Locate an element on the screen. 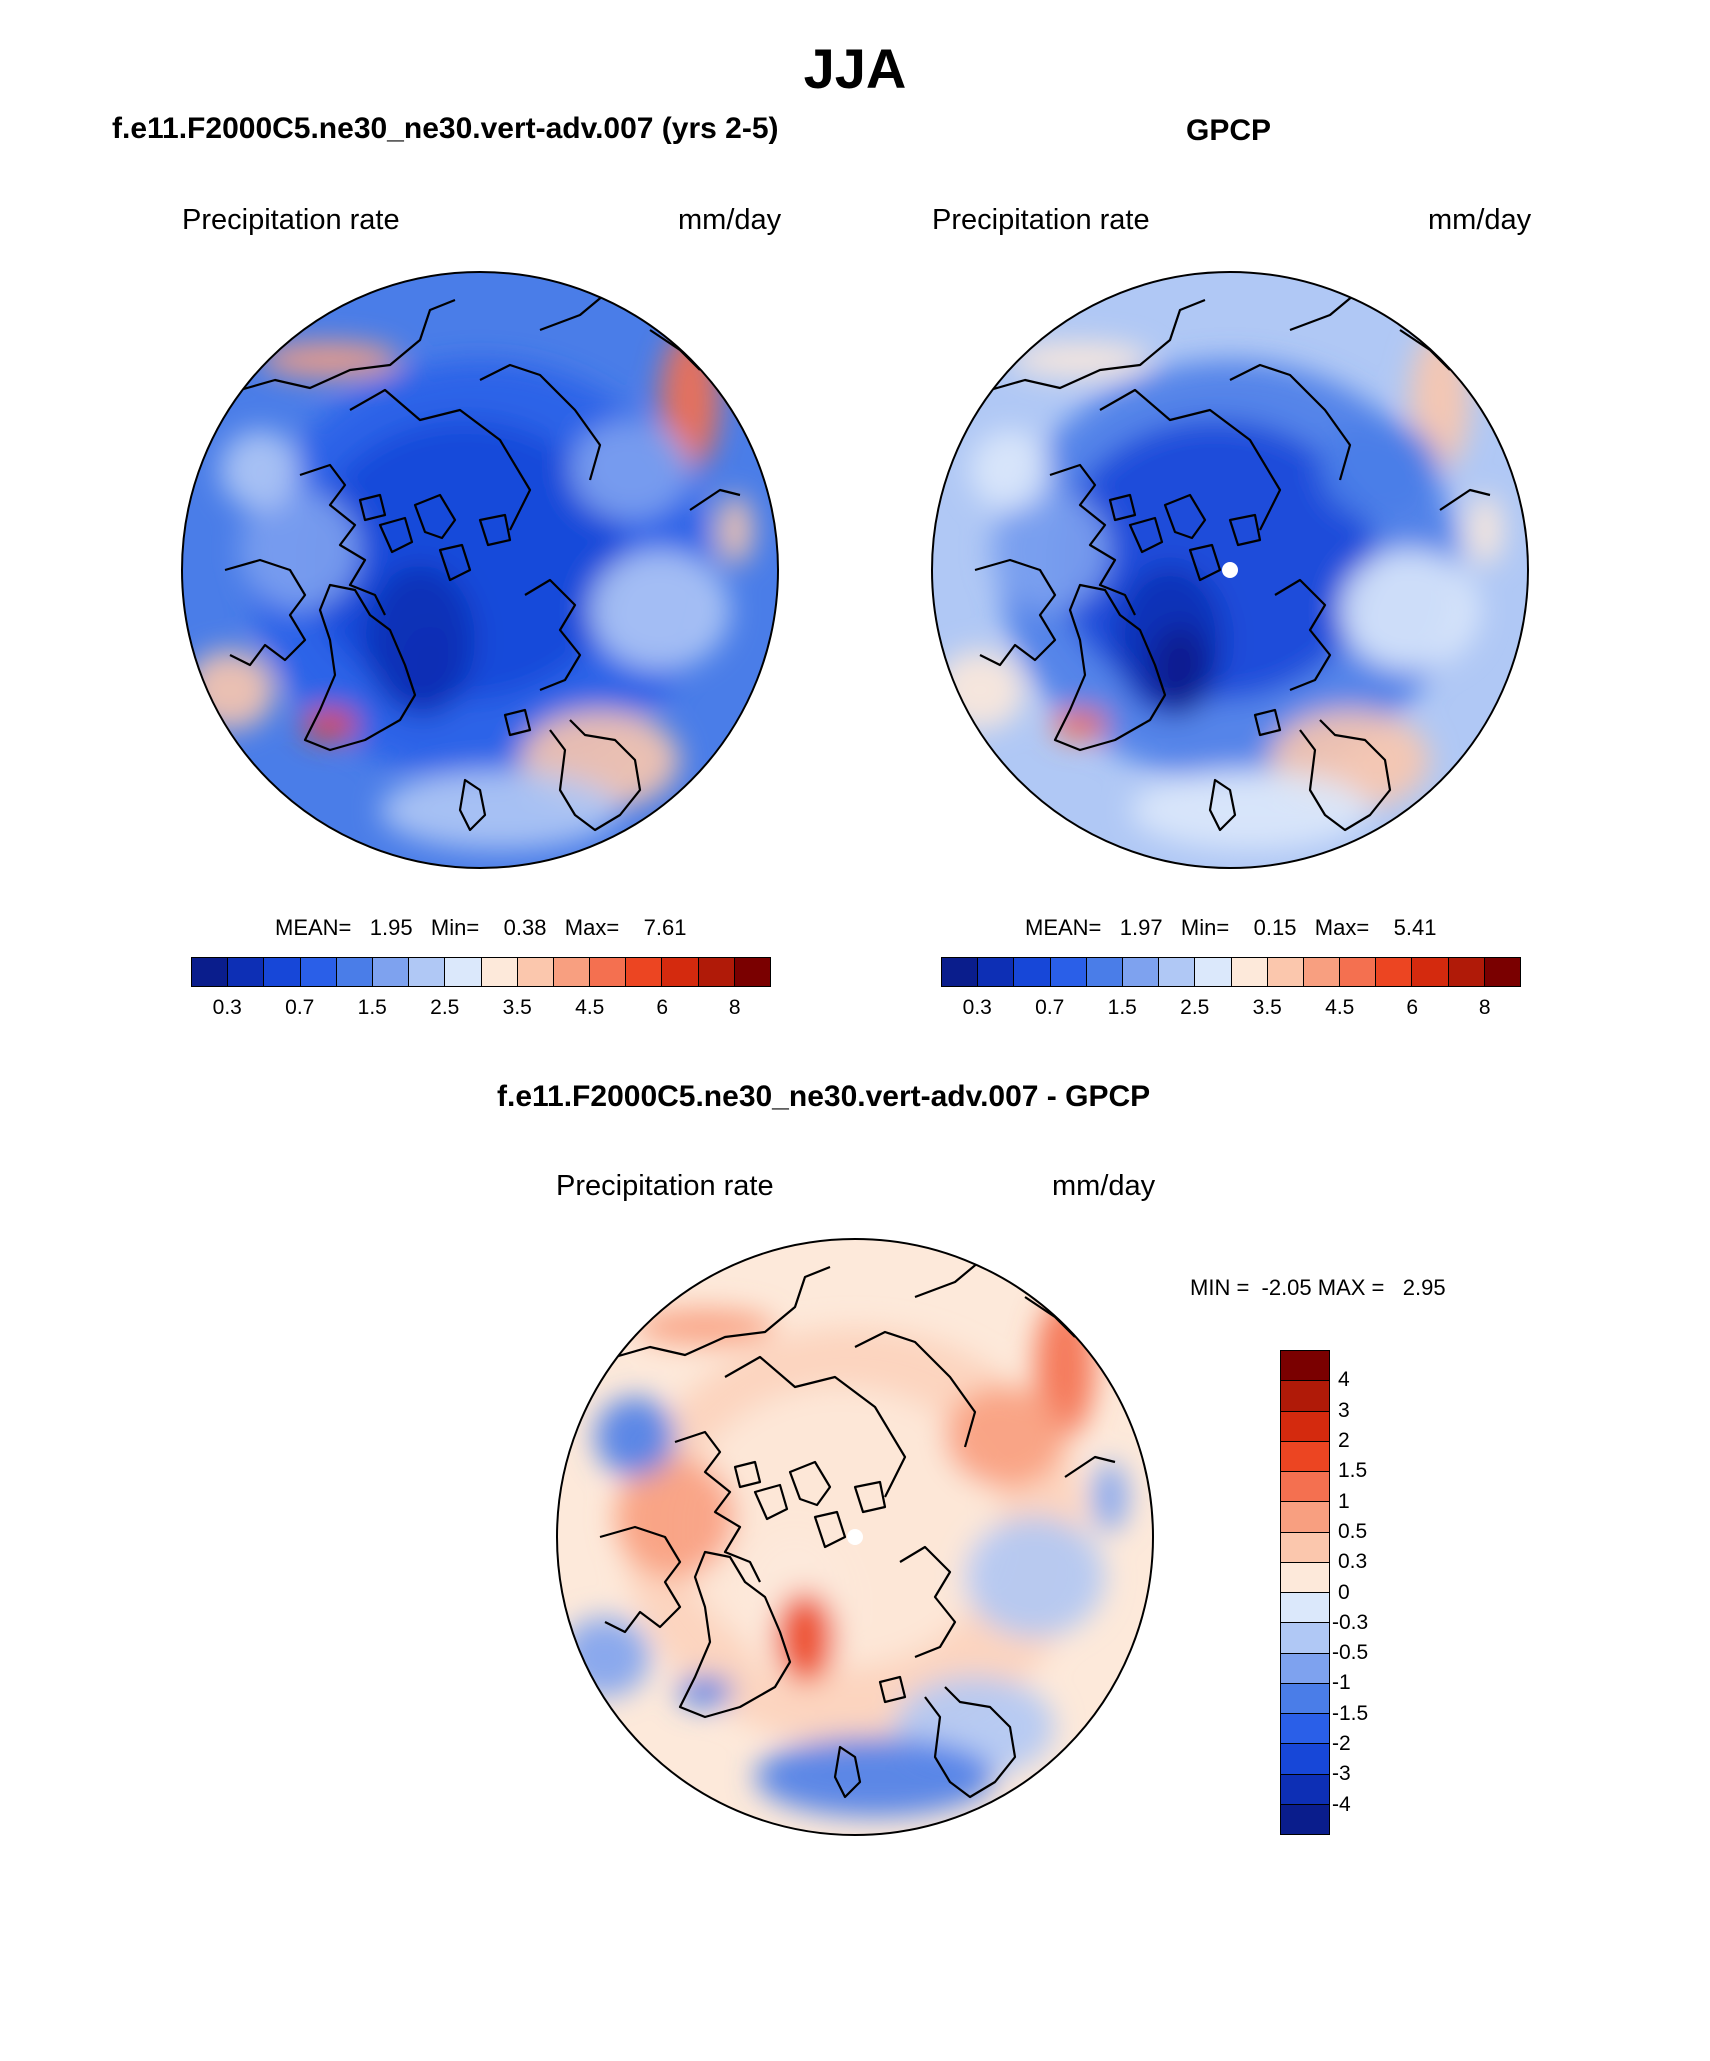  colorbar-diff-tick-label: -3 is located at coordinates (1341, 1774).